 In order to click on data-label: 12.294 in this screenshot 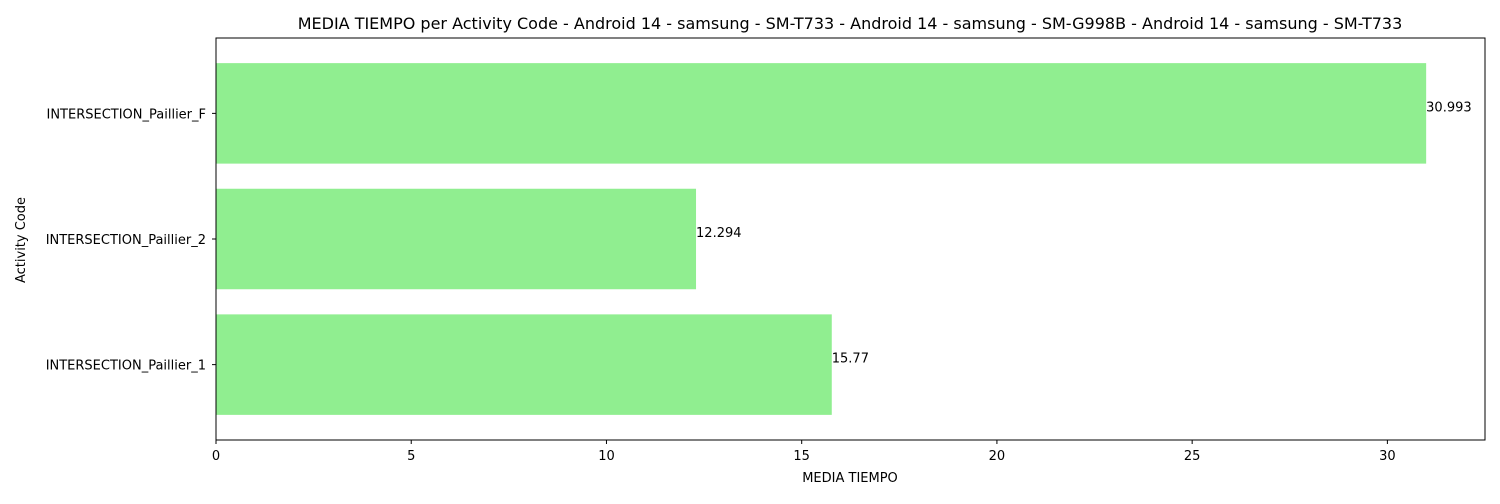, I will do `click(719, 233)`.